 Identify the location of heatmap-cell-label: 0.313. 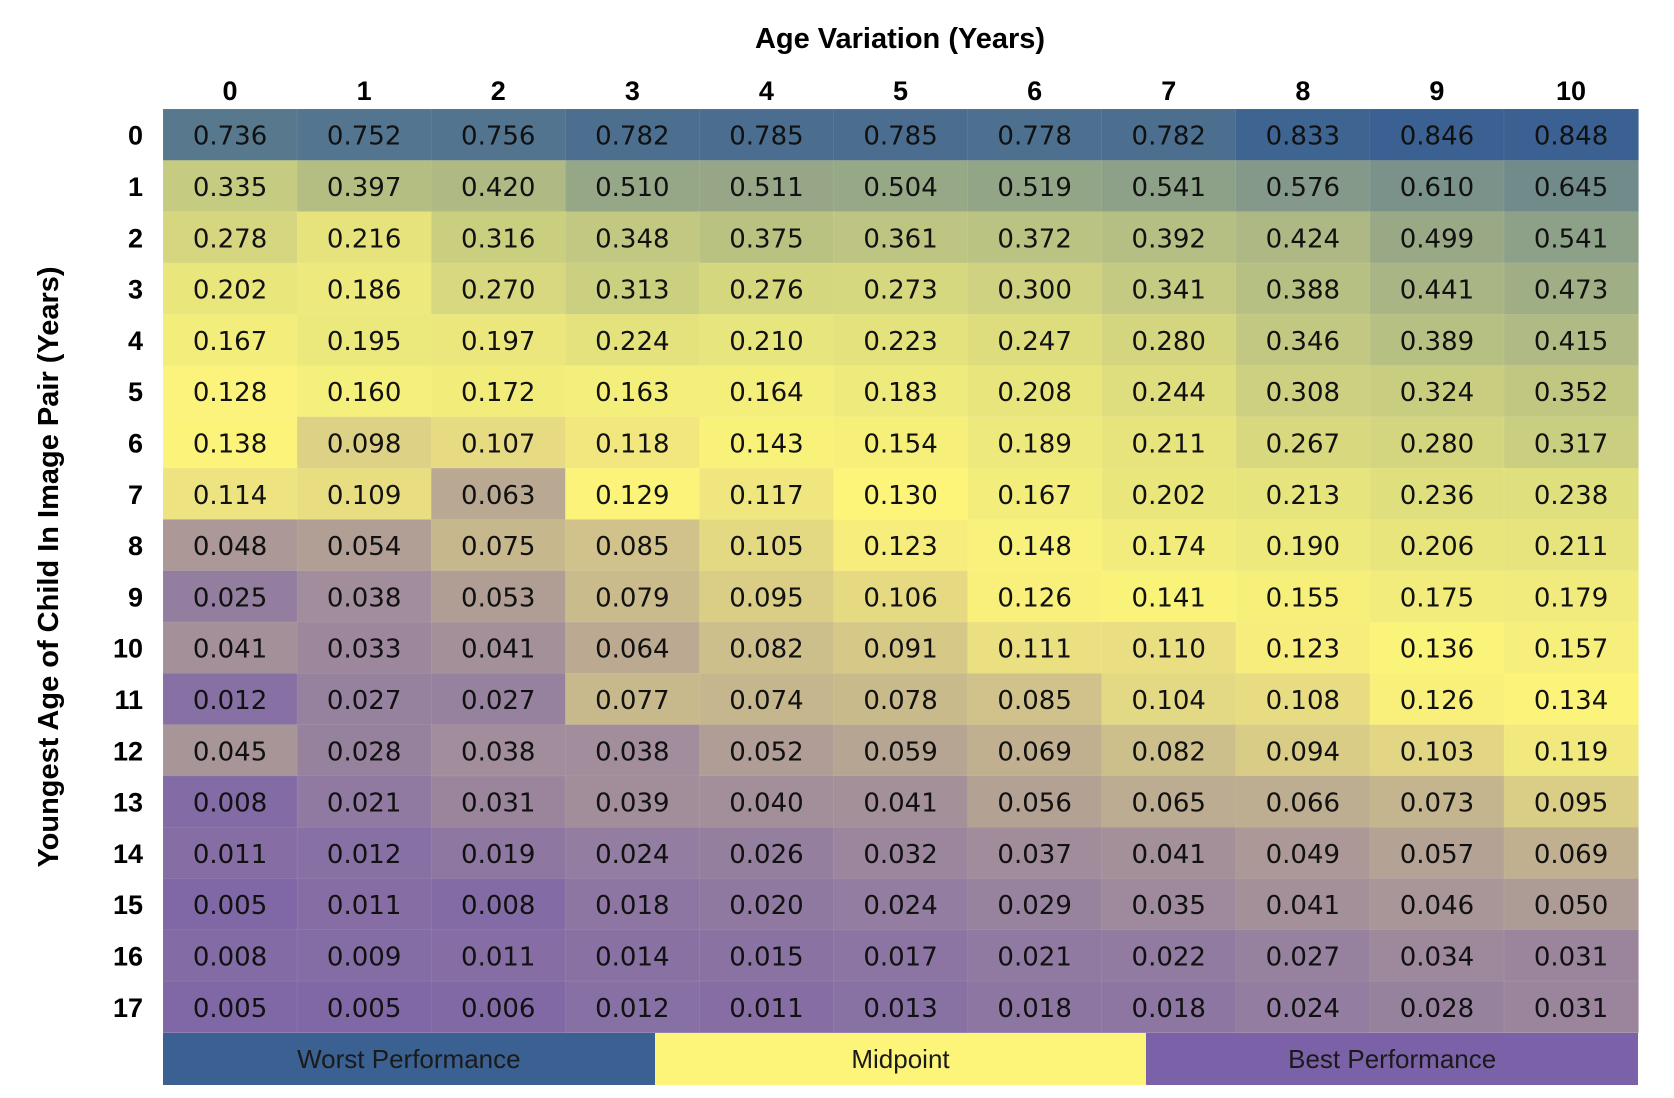
(632, 291).